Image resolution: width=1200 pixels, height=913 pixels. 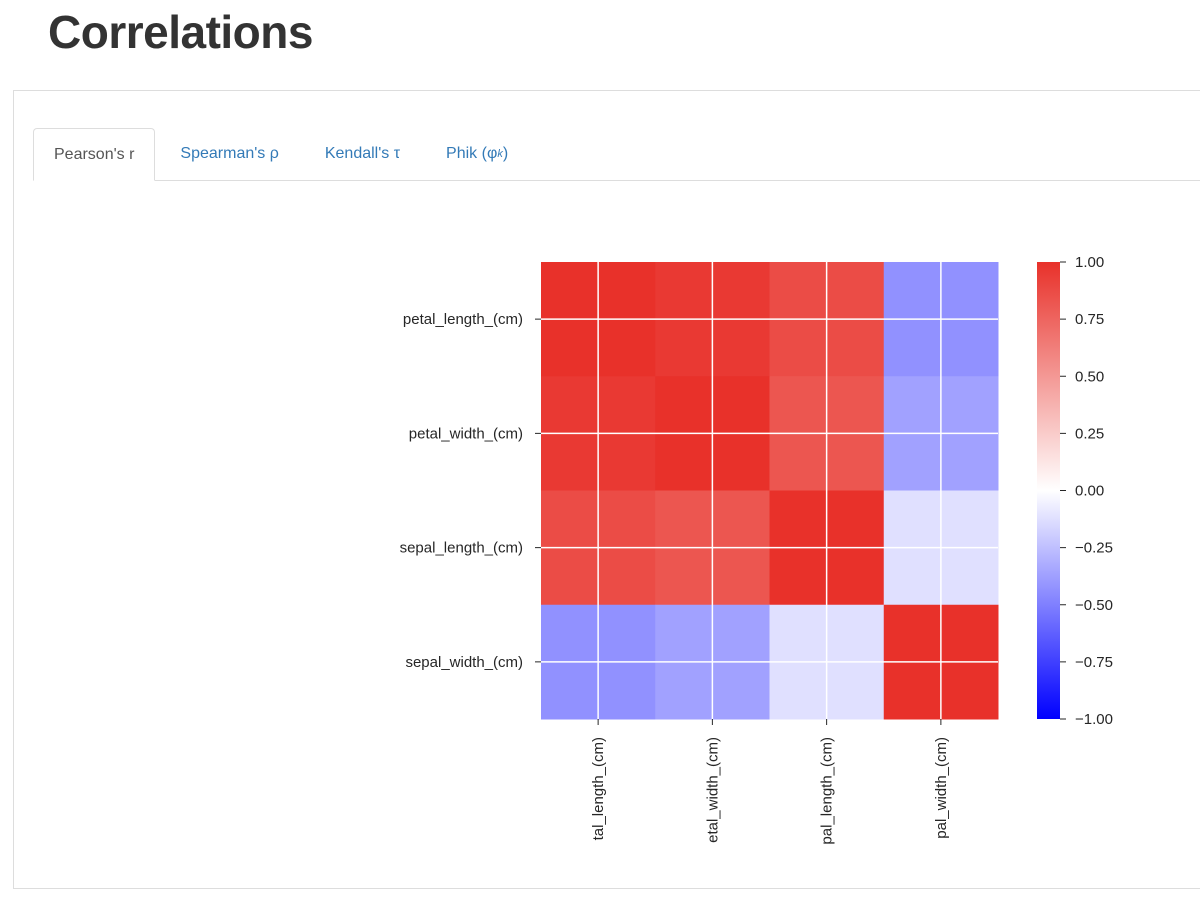 What do you see at coordinates (461, 548) in the screenshot?
I see `row-tick-label: sepal_length_(cm)` at bounding box center [461, 548].